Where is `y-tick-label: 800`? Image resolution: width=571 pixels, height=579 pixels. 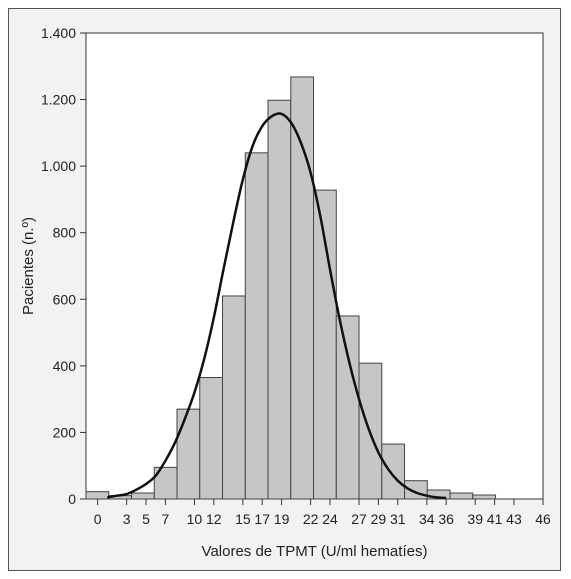
y-tick-label: 800 is located at coordinates (65, 233).